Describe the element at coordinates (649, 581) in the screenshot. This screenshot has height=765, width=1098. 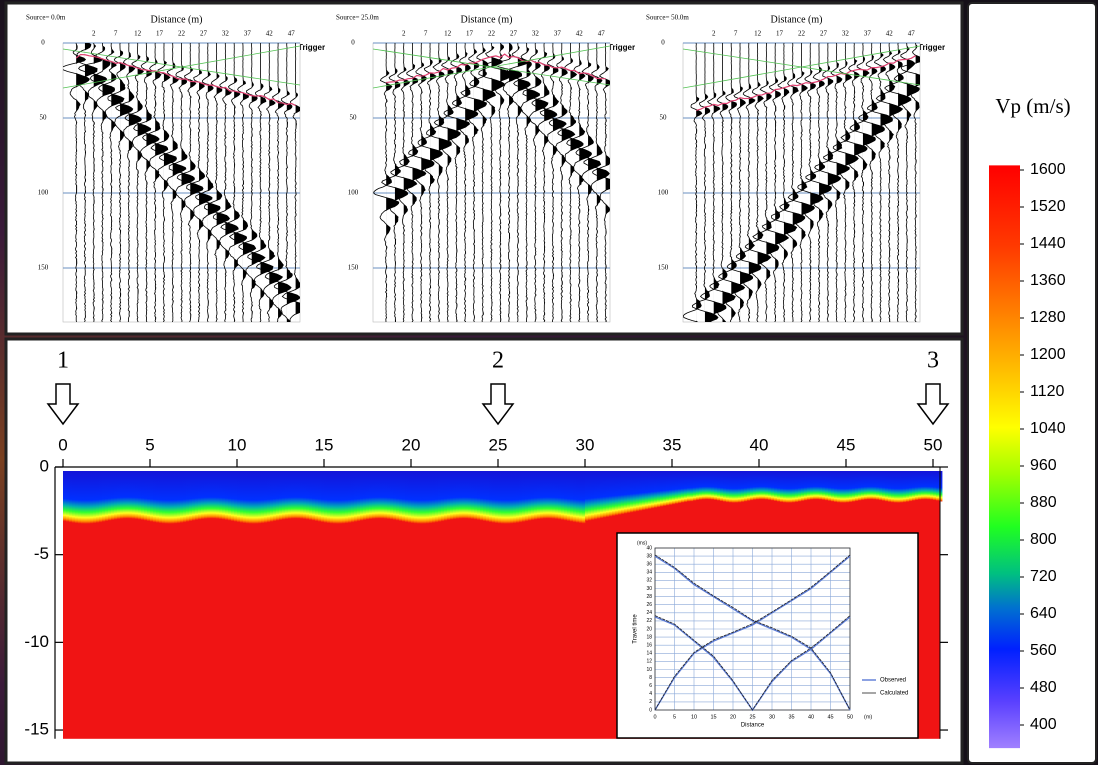
I see `y-tick-label: 32` at that location.